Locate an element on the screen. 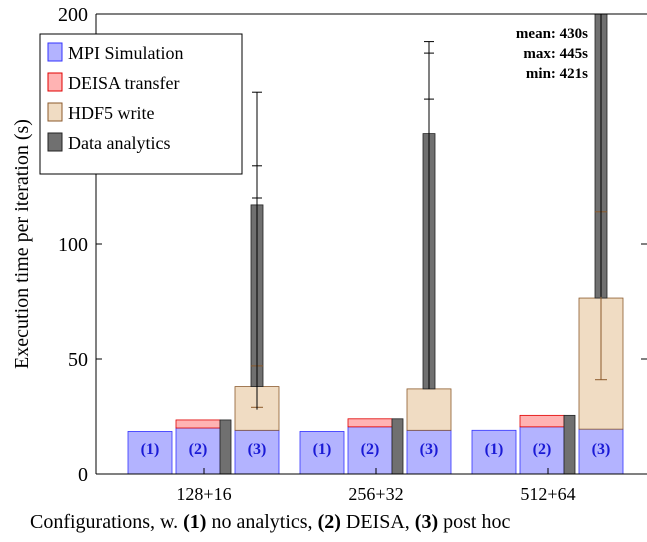 Image resolution: width=647 pixels, height=542 pixels. legend-entry-label: DEISA transfer is located at coordinates (123, 83).